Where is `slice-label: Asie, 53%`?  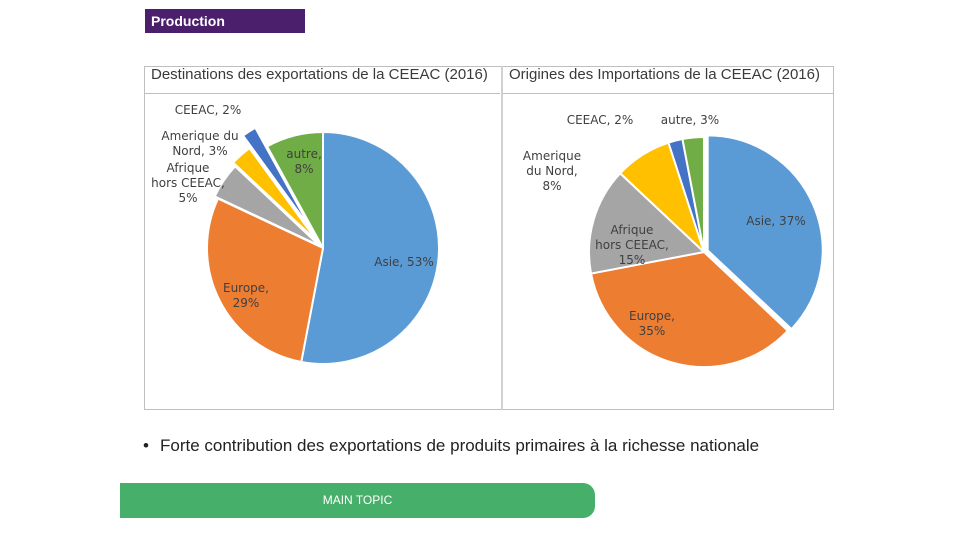
slice-label: Asie, 53% is located at coordinates (403, 262).